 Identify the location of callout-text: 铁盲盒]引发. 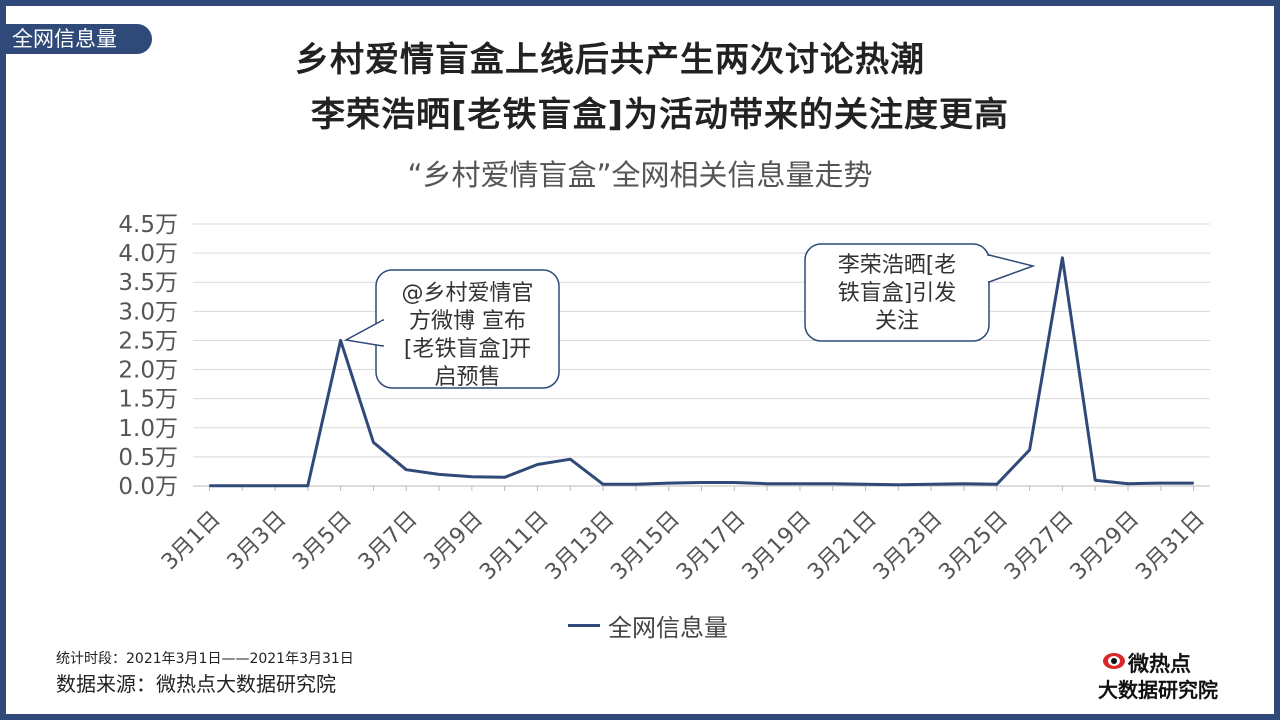
(897, 293).